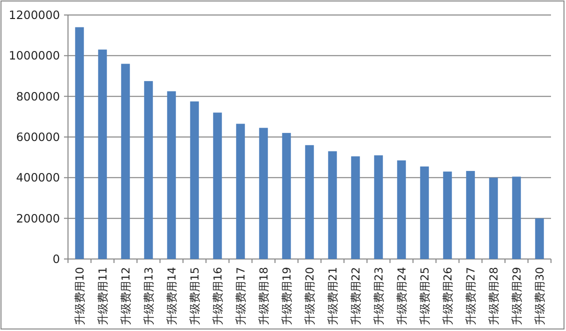 This screenshot has height=331, width=566. I want to click on x-tick-label: 升级费用27, so click(471, 296).